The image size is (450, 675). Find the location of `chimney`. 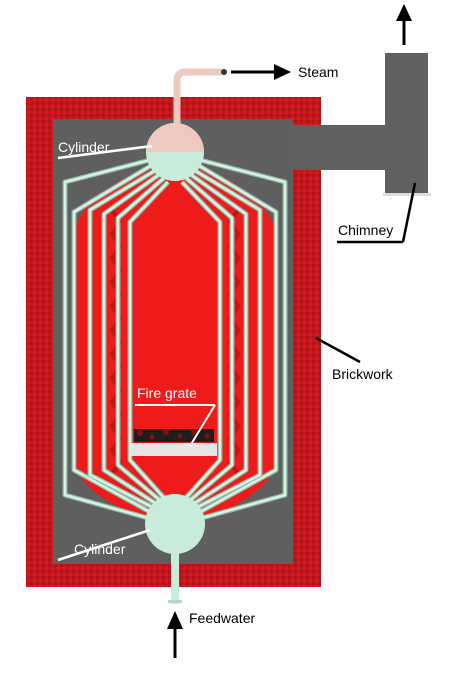

chimney is located at coordinates (360, 124).